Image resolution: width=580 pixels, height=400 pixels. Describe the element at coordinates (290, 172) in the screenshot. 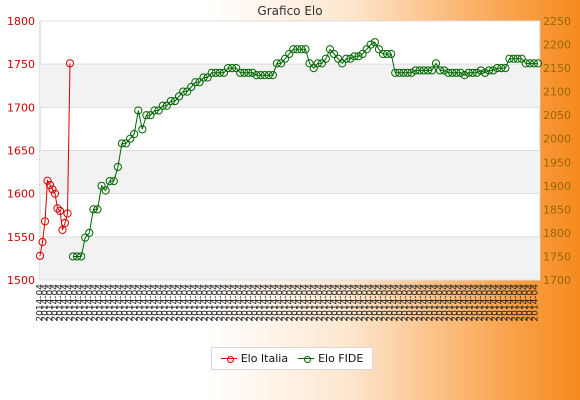

I see `grid-band` at that location.